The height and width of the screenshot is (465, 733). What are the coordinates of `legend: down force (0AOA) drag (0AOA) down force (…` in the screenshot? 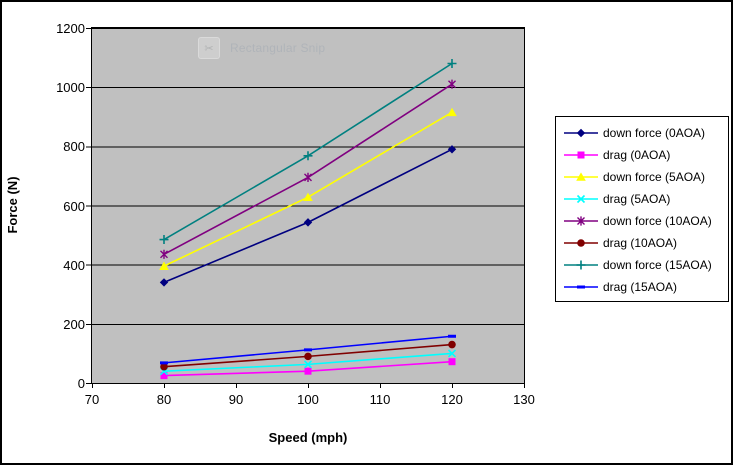 It's located at (642, 209).